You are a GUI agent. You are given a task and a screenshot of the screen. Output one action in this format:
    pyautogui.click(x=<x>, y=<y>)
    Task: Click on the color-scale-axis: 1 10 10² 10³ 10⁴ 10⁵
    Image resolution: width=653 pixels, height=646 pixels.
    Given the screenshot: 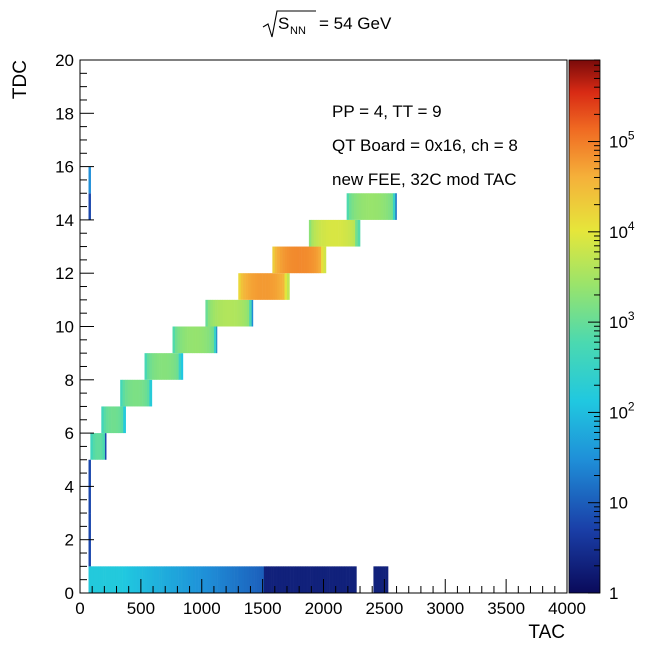 What is the action you would take?
    pyautogui.click(x=611, y=331)
    